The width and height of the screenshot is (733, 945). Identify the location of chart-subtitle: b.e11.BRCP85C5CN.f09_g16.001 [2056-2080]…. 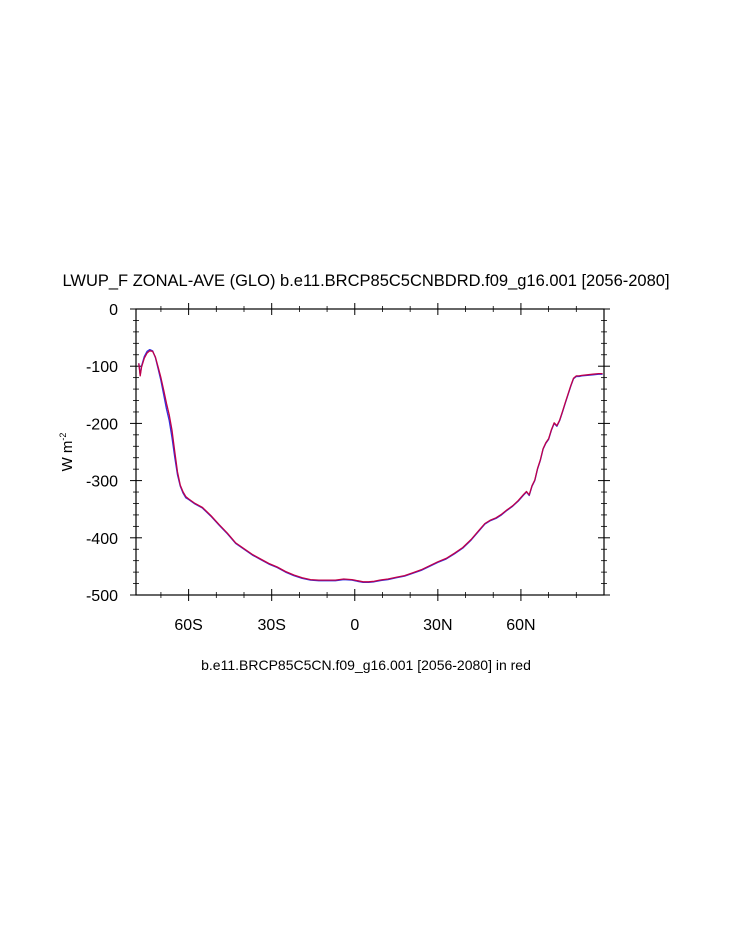
(366, 665).